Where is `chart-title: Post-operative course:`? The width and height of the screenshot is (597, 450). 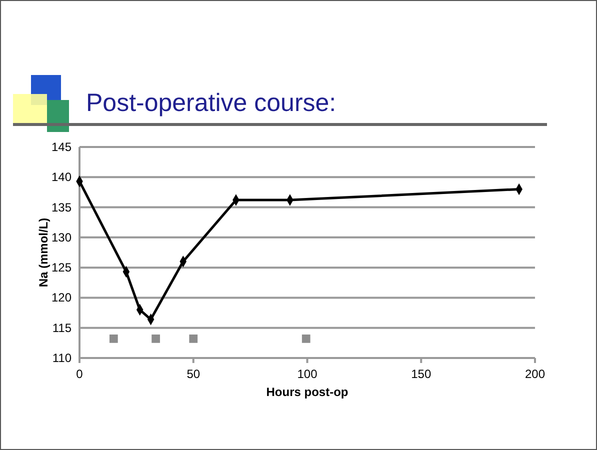
chart-title: Post-operative course: is located at coordinates (211, 103).